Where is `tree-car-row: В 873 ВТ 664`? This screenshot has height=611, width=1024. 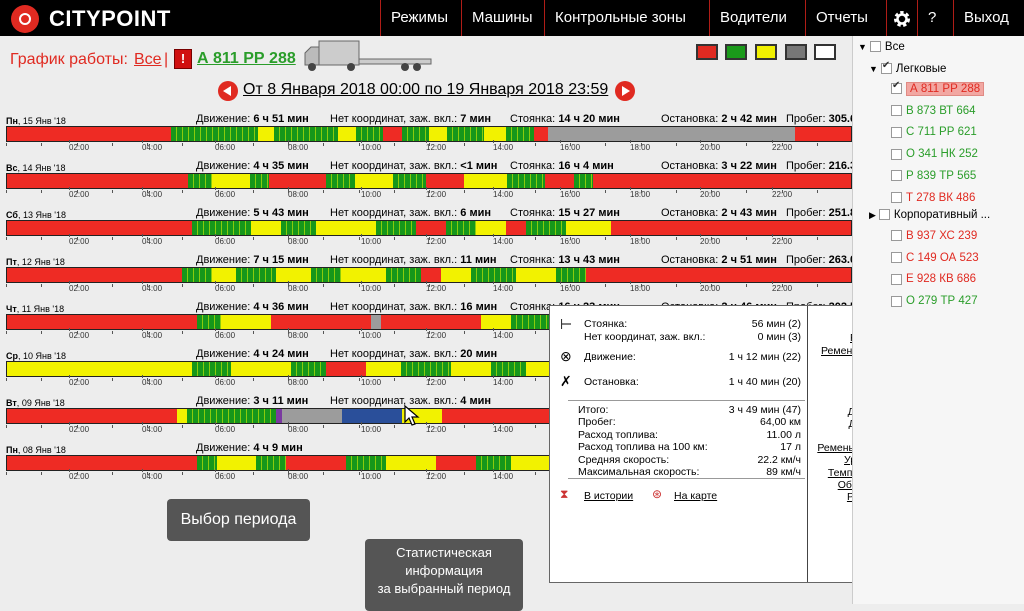 tree-car-row: В 873 ВТ 664 is located at coordinates (933, 111).